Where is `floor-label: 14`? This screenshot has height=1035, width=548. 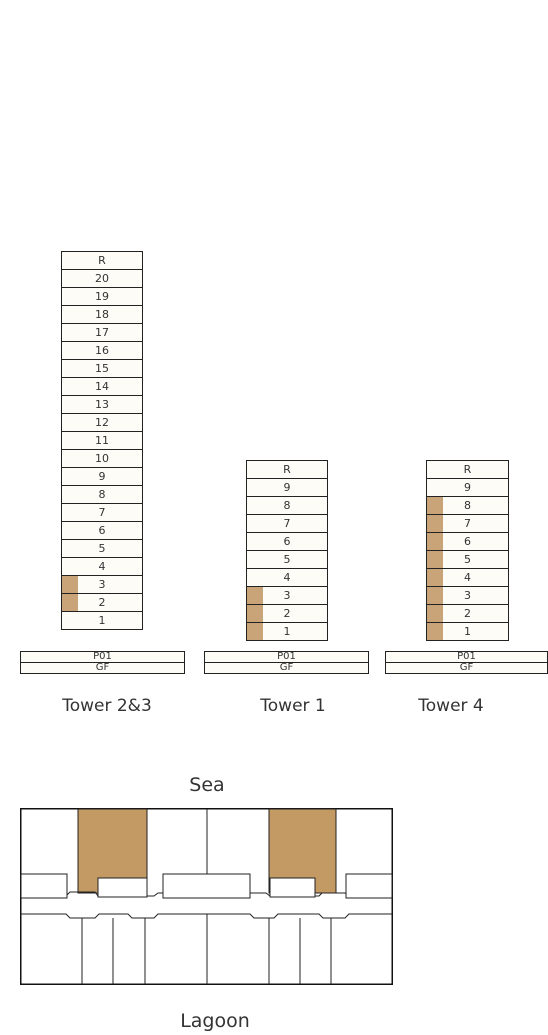 floor-label: 14 is located at coordinates (102, 386).